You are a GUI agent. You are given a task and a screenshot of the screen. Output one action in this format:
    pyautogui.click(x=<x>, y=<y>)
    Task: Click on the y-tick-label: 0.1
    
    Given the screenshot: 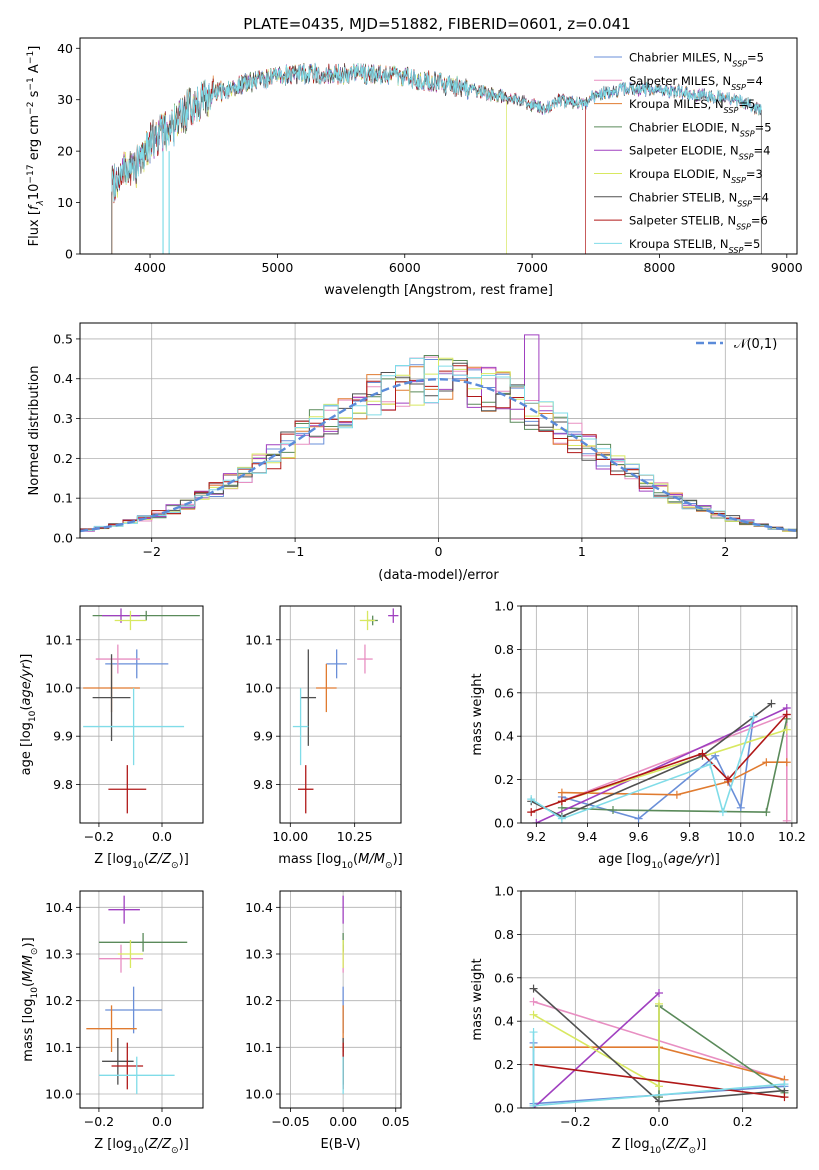 What is the action you would take?
    pyautogui.click(x=63, y=498)
    